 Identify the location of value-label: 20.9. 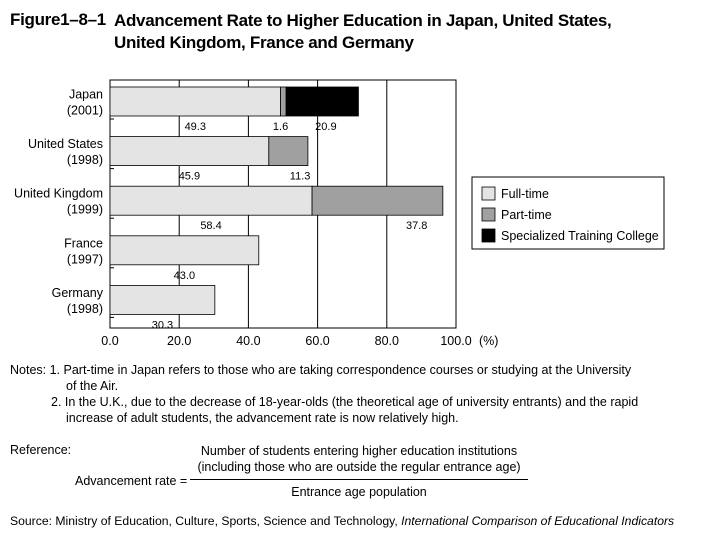
(325, 127).